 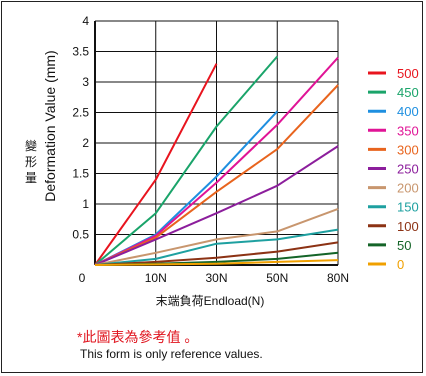 I want to click on legend-label-50: 50, so click(x=404, y=245).